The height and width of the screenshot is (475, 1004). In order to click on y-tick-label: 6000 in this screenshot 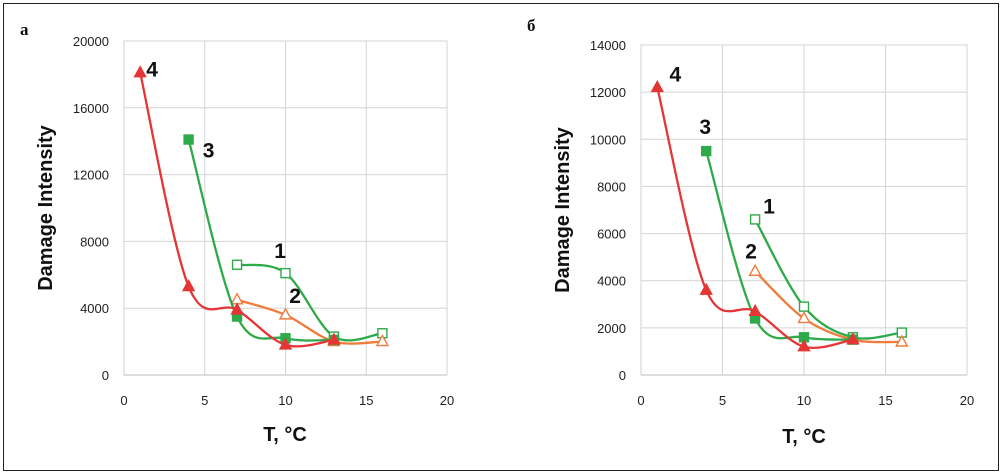, I will do `click(611, 234)`.